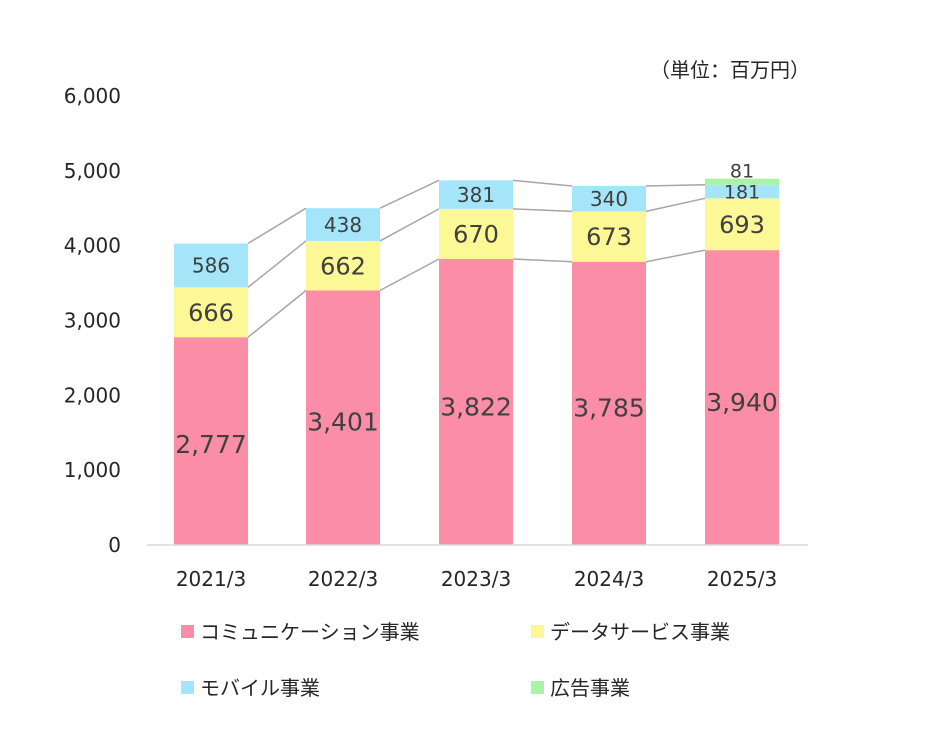 Image resolution: width=932 pixels, height=744 pixels. Describe the element at coordinates (343, 579) in the screenshot. I see `x-tick-label: 2022/3` at that location.